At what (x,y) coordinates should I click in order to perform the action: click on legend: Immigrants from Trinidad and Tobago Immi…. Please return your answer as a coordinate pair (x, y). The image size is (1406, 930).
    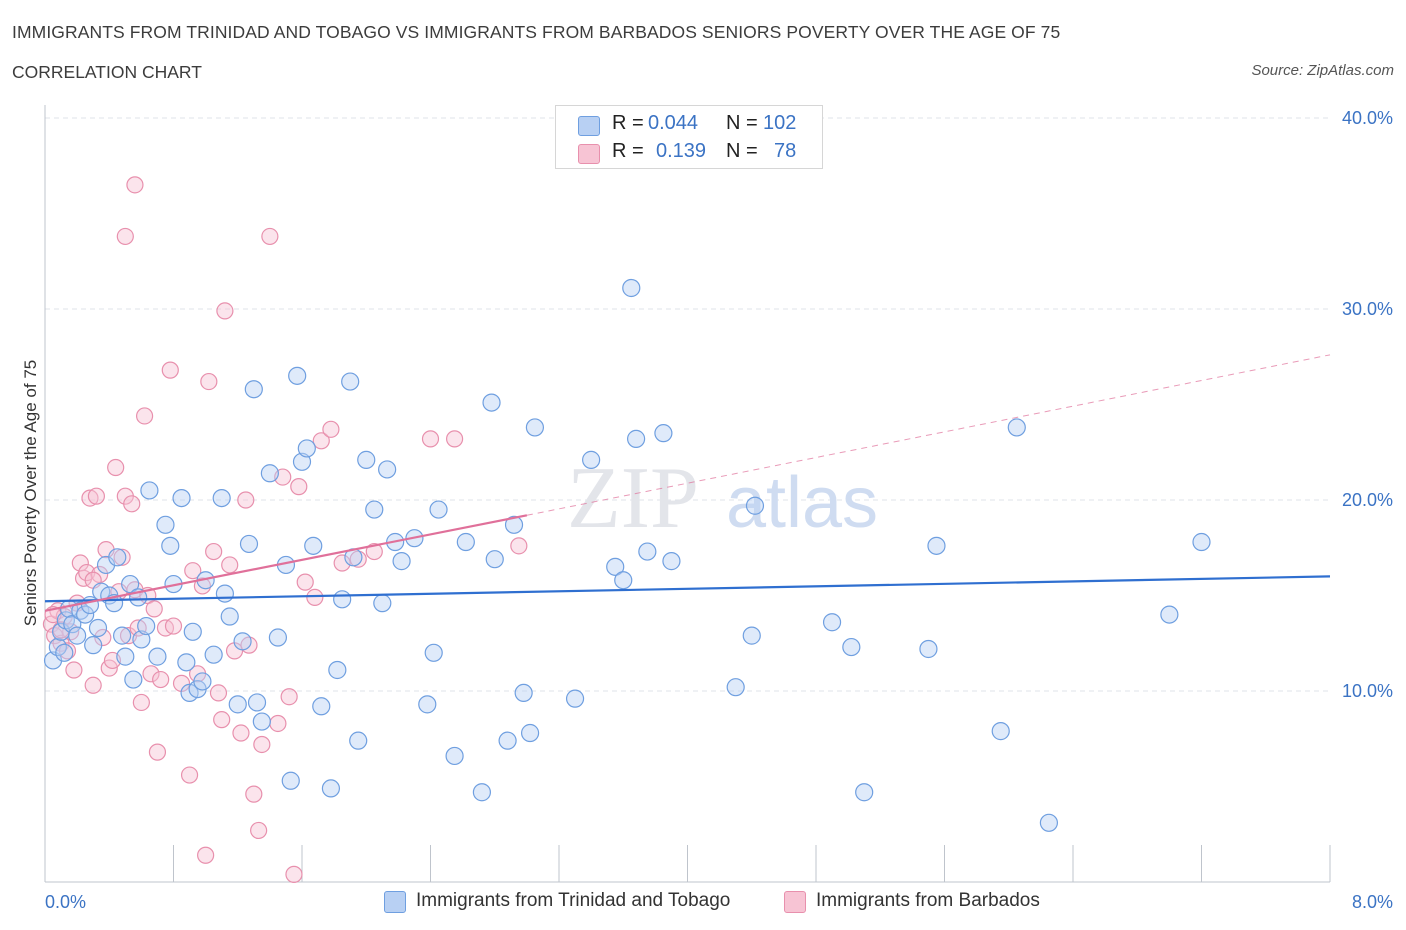
    Looking at the image, I should click on (703, 903).